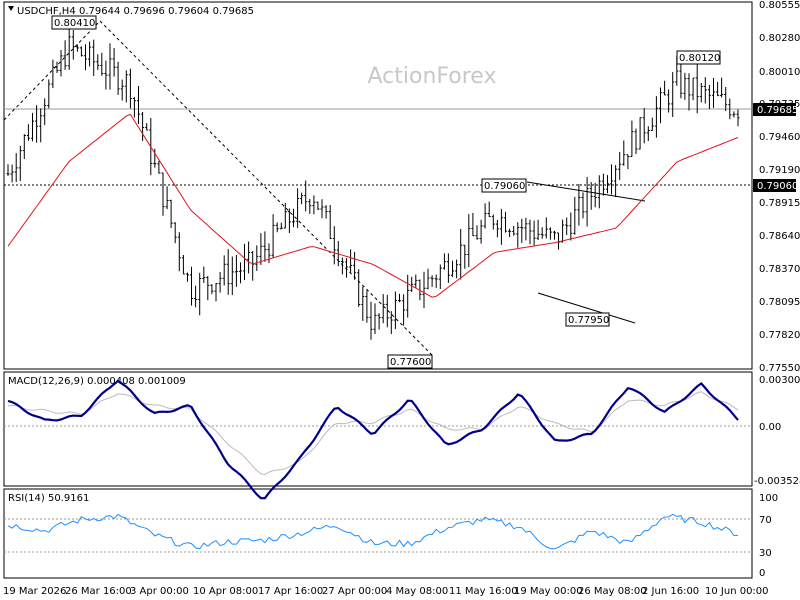 The height and width of the screenshot is (600, 800). What do you see at coordinates (483, 591) in the screenshot?
I see `x-tick-label: 11 May 16:00` at bounding box center [483, 591].